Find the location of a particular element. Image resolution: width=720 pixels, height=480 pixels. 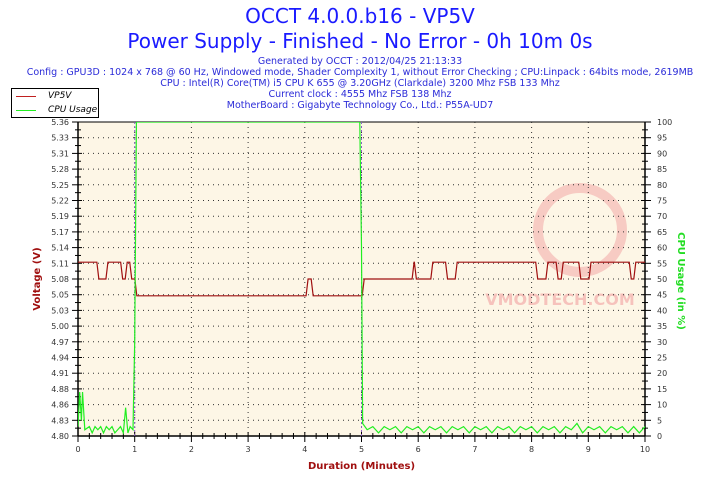

y2-tick-label: 25 is located at coordinates (662, 358).